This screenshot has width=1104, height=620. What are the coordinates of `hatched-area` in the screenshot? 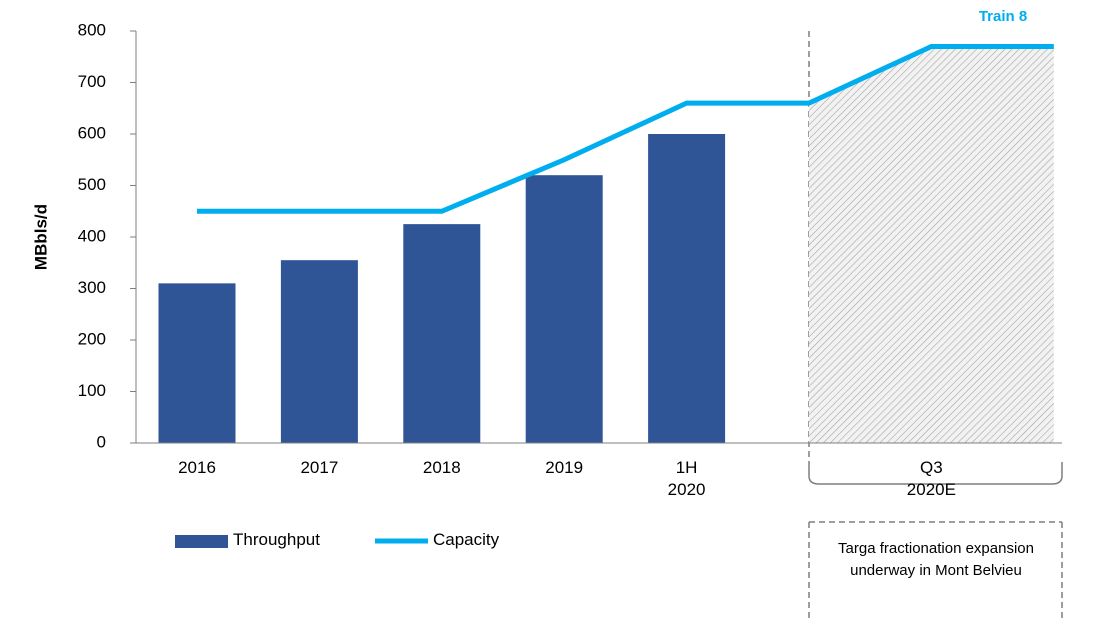 It's located at (931, 244).